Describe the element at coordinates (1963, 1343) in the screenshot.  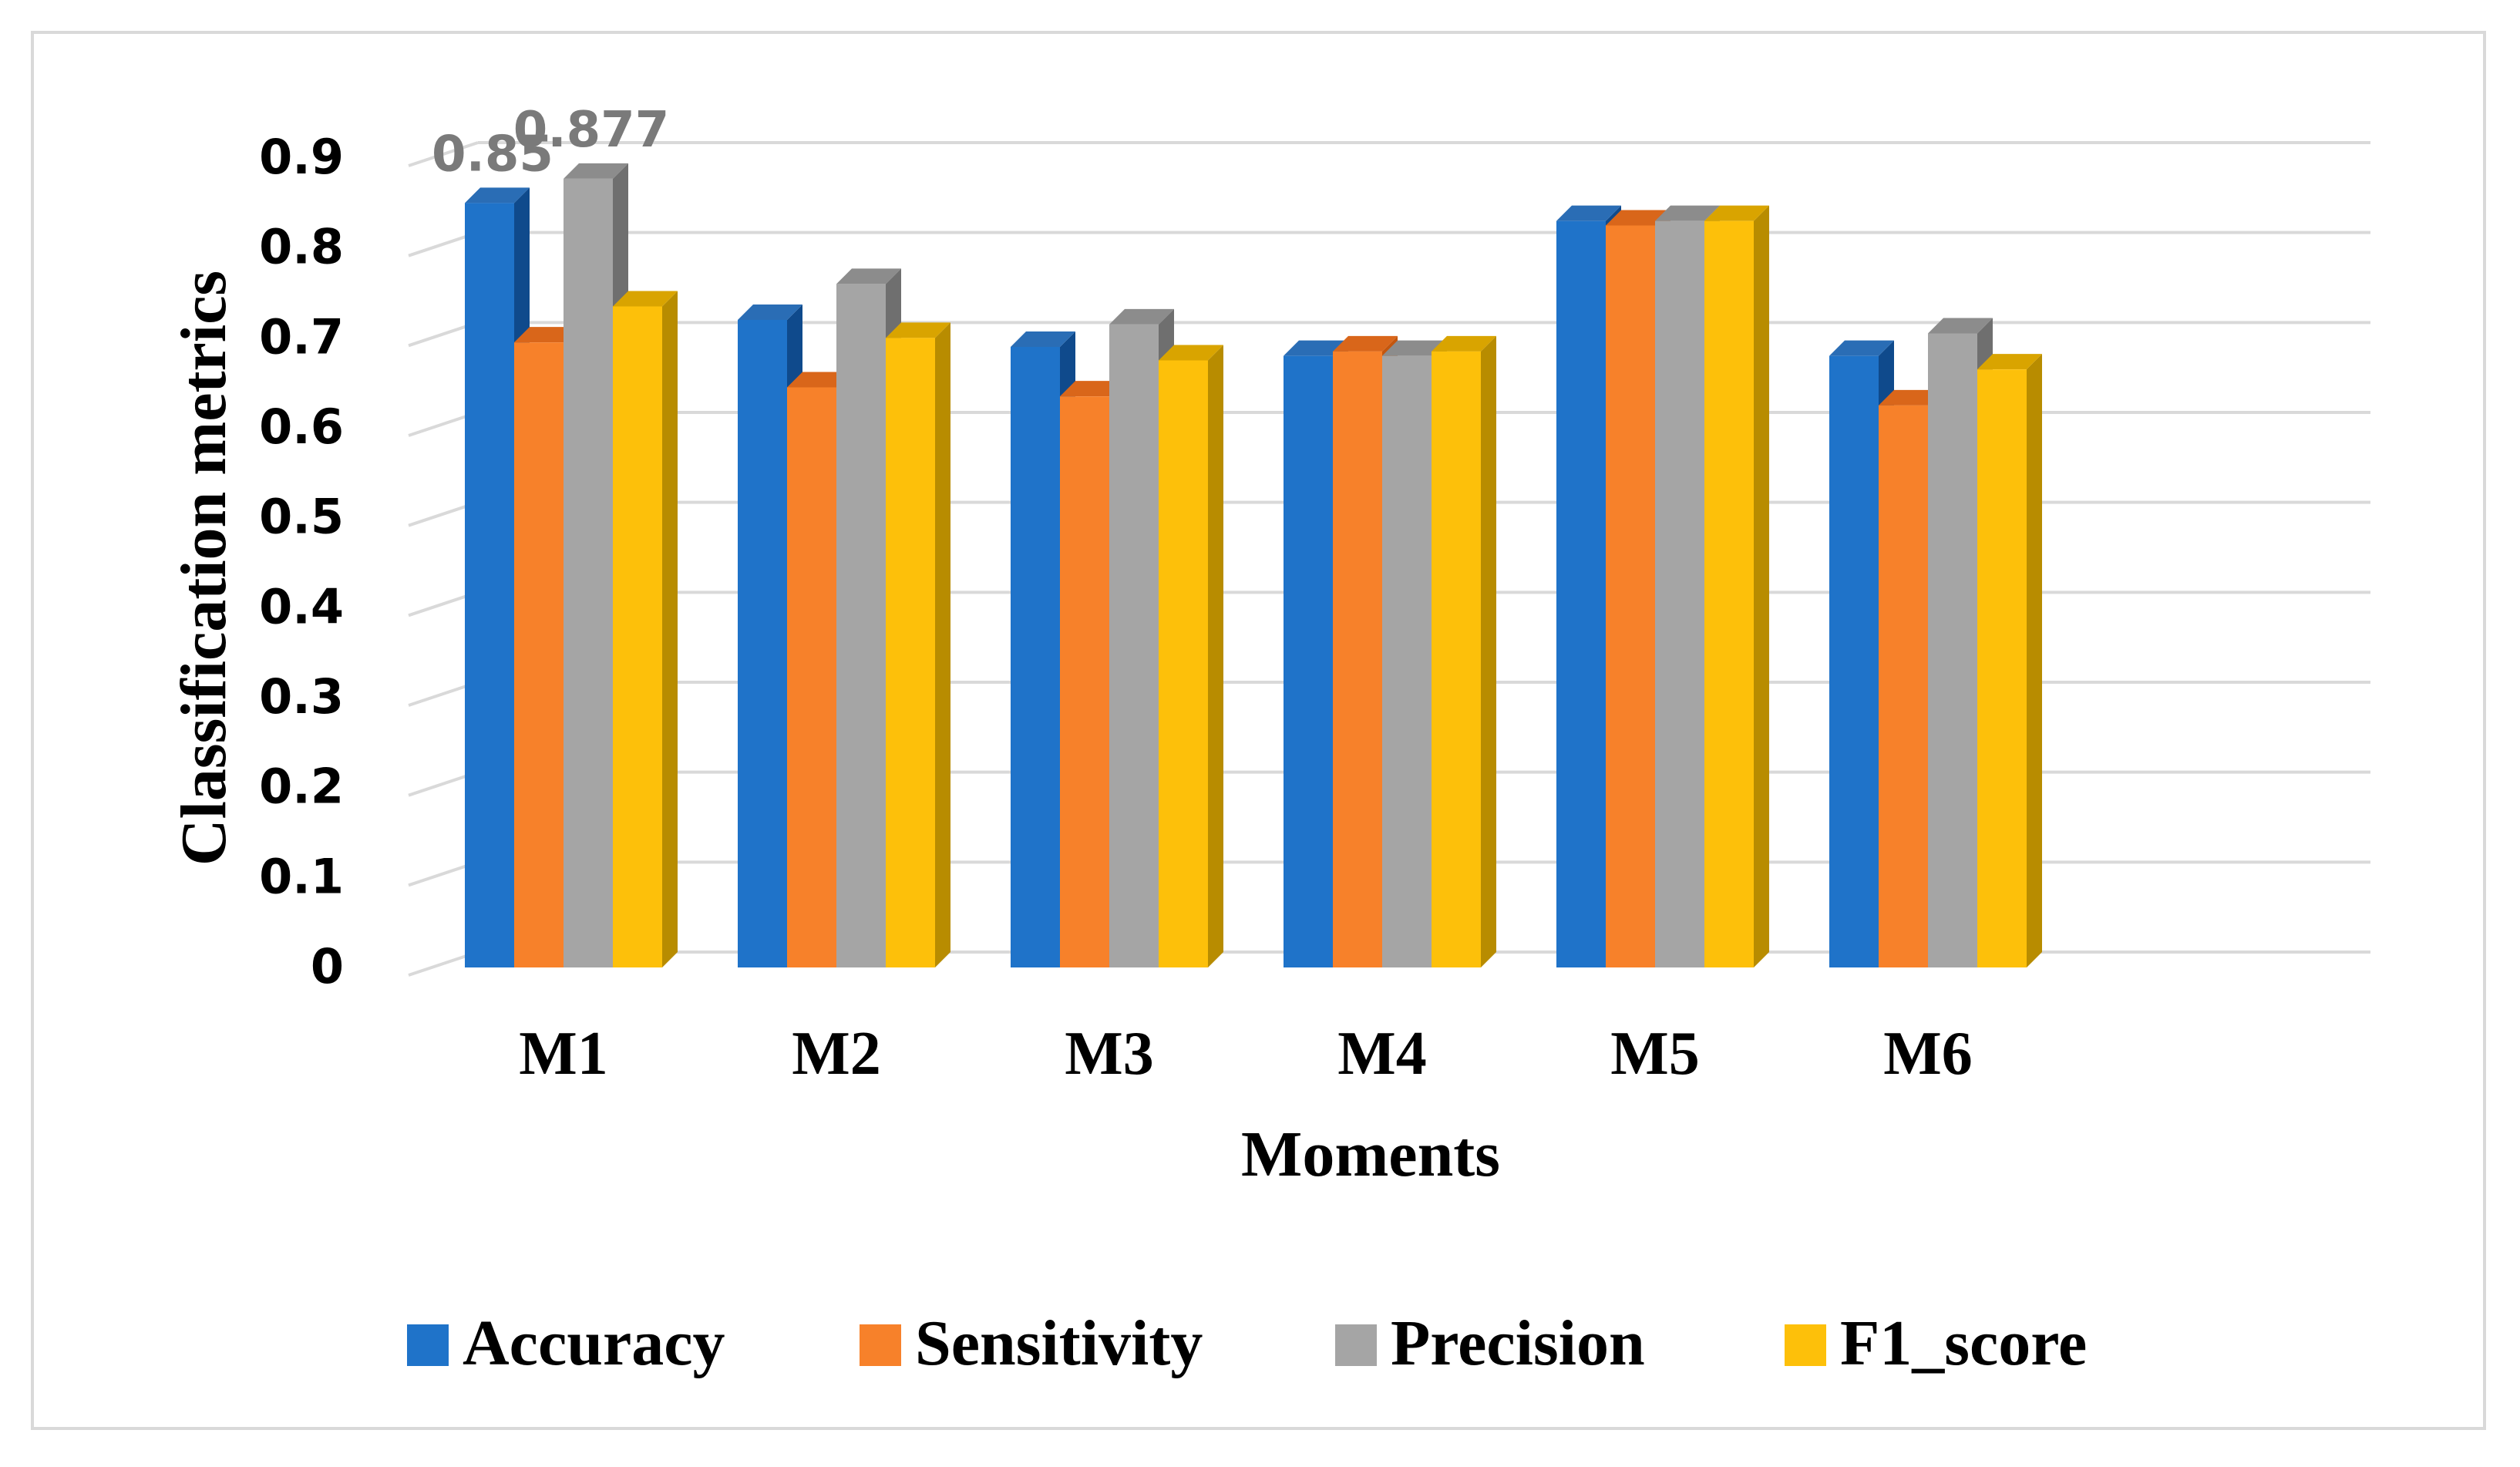
I see `legend-label: F1_score` at that location.